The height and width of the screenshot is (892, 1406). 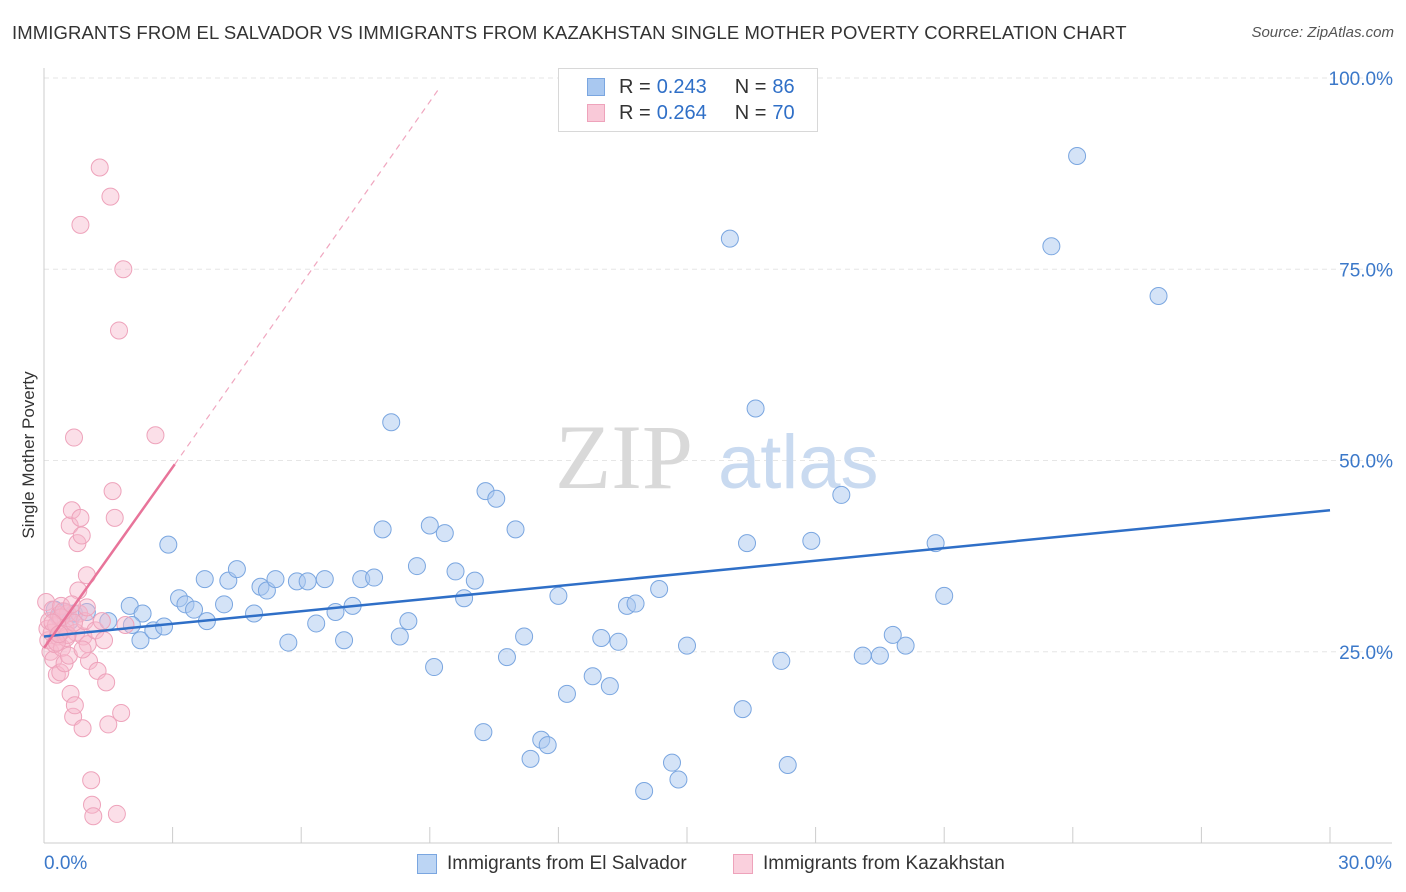 I want to click on legend-row-el-salvador: R = 0.243 N = 86, so click(x=691, y=87).